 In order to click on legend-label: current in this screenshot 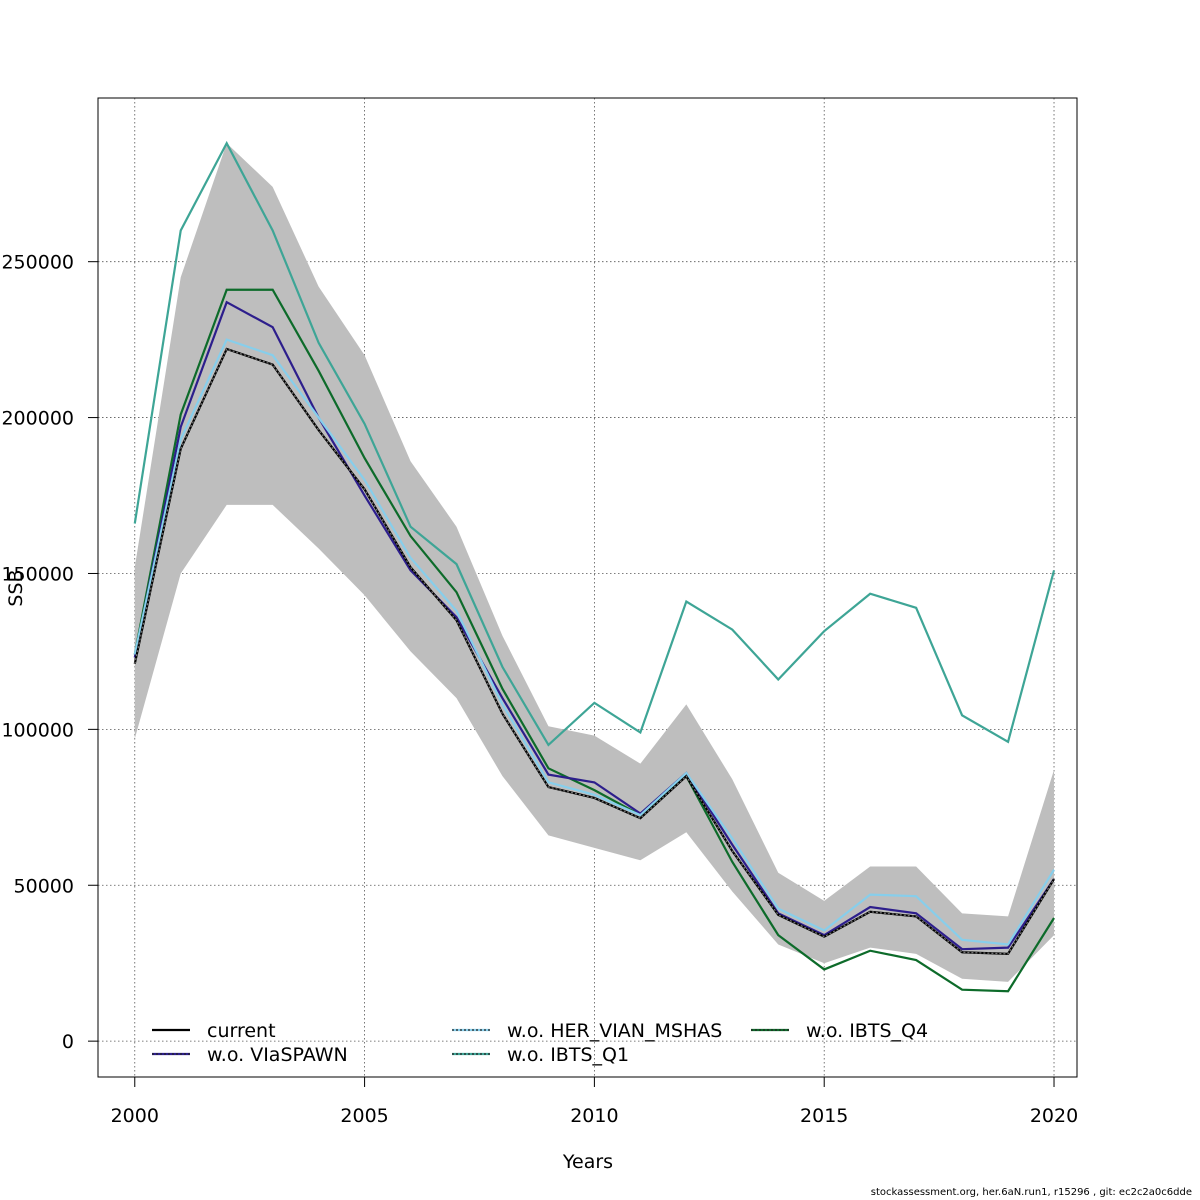, I will do `click(241, 1031)`.